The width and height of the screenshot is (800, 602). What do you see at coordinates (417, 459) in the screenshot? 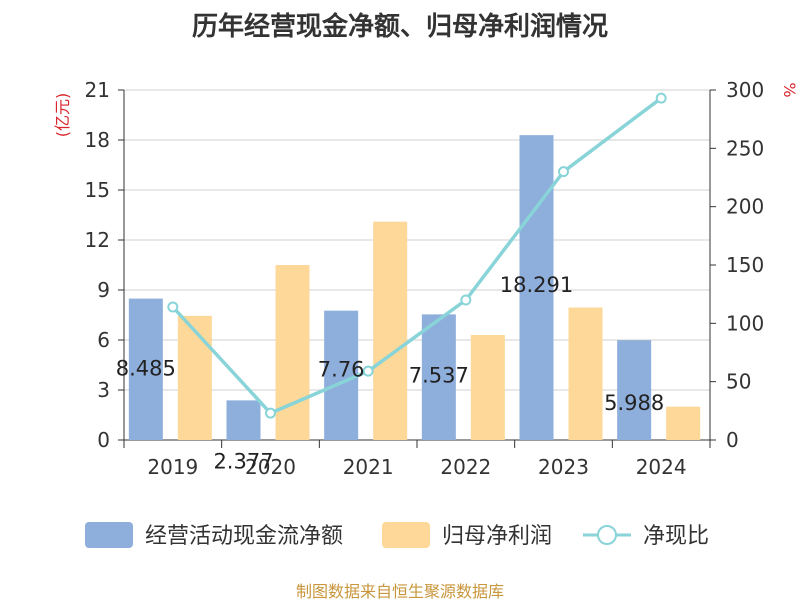
I see `x-axis: 2019 2020 2021 2022 2023 2024` at bounding box center [417, 459].